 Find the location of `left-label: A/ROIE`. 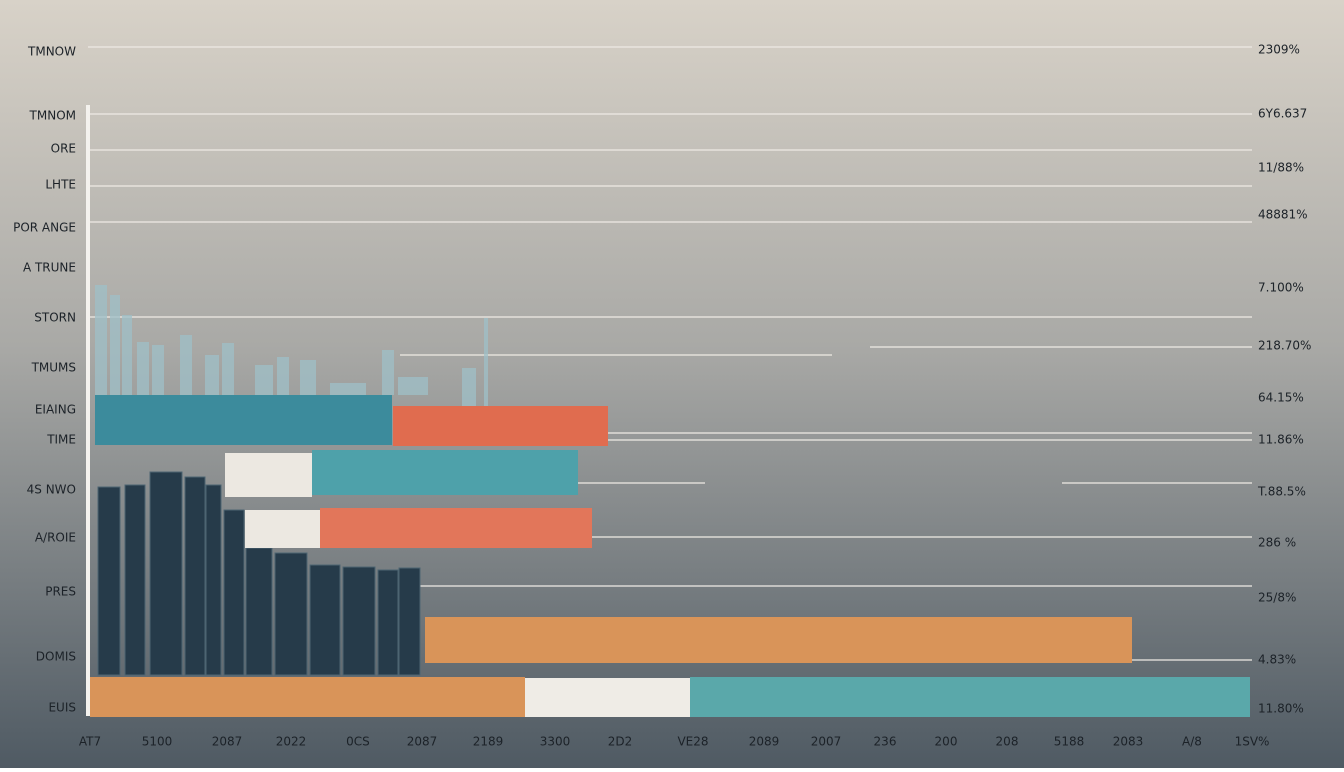

left-label: A/ROIE is located at coordinates (55, 538).